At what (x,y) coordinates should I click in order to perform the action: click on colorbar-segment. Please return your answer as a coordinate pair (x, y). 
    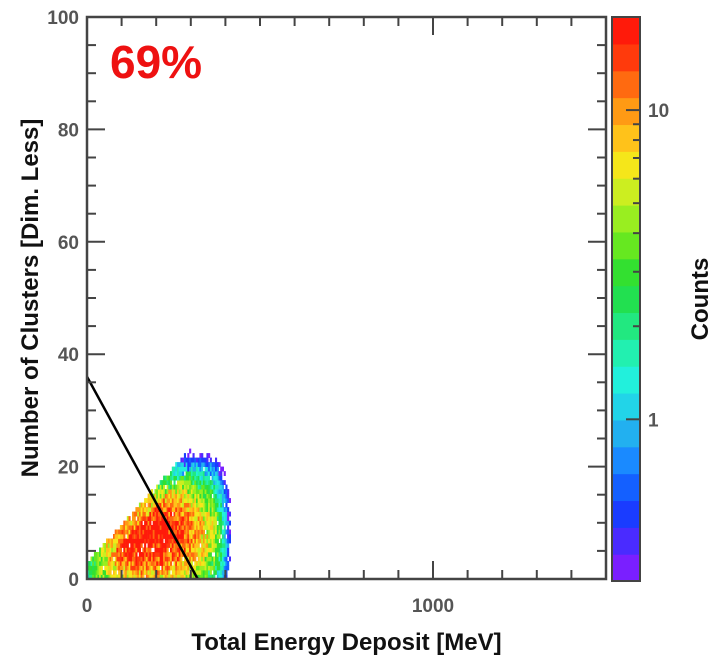
    Looking at the image, I should click on (626, 165).